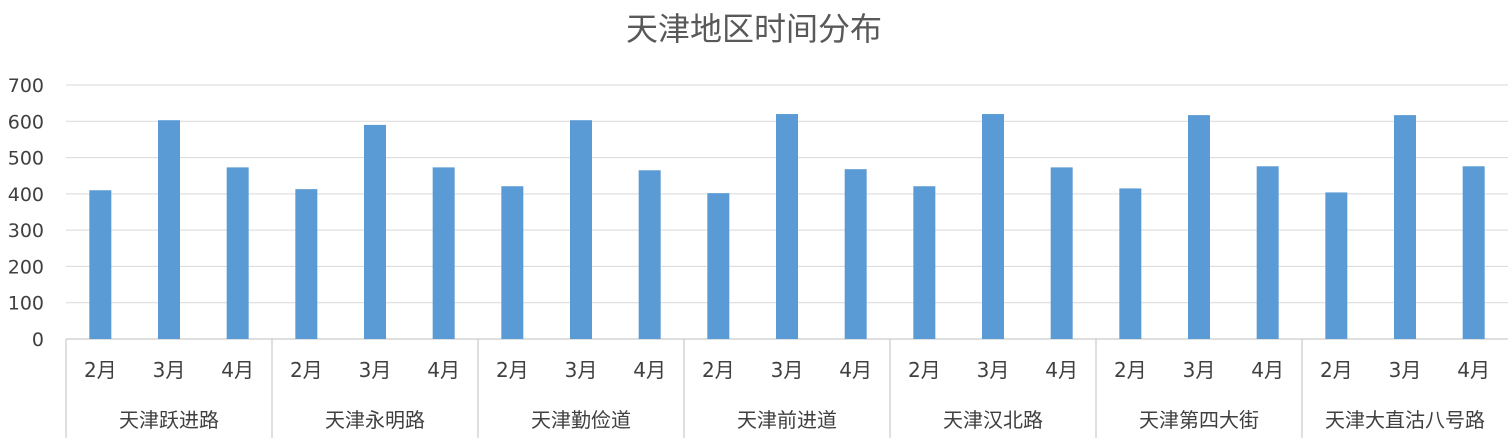  What do you see at coordinates (26, 231) in the screenshot?
I see `y-tick-label: 300` at bounding box center [26, 231].